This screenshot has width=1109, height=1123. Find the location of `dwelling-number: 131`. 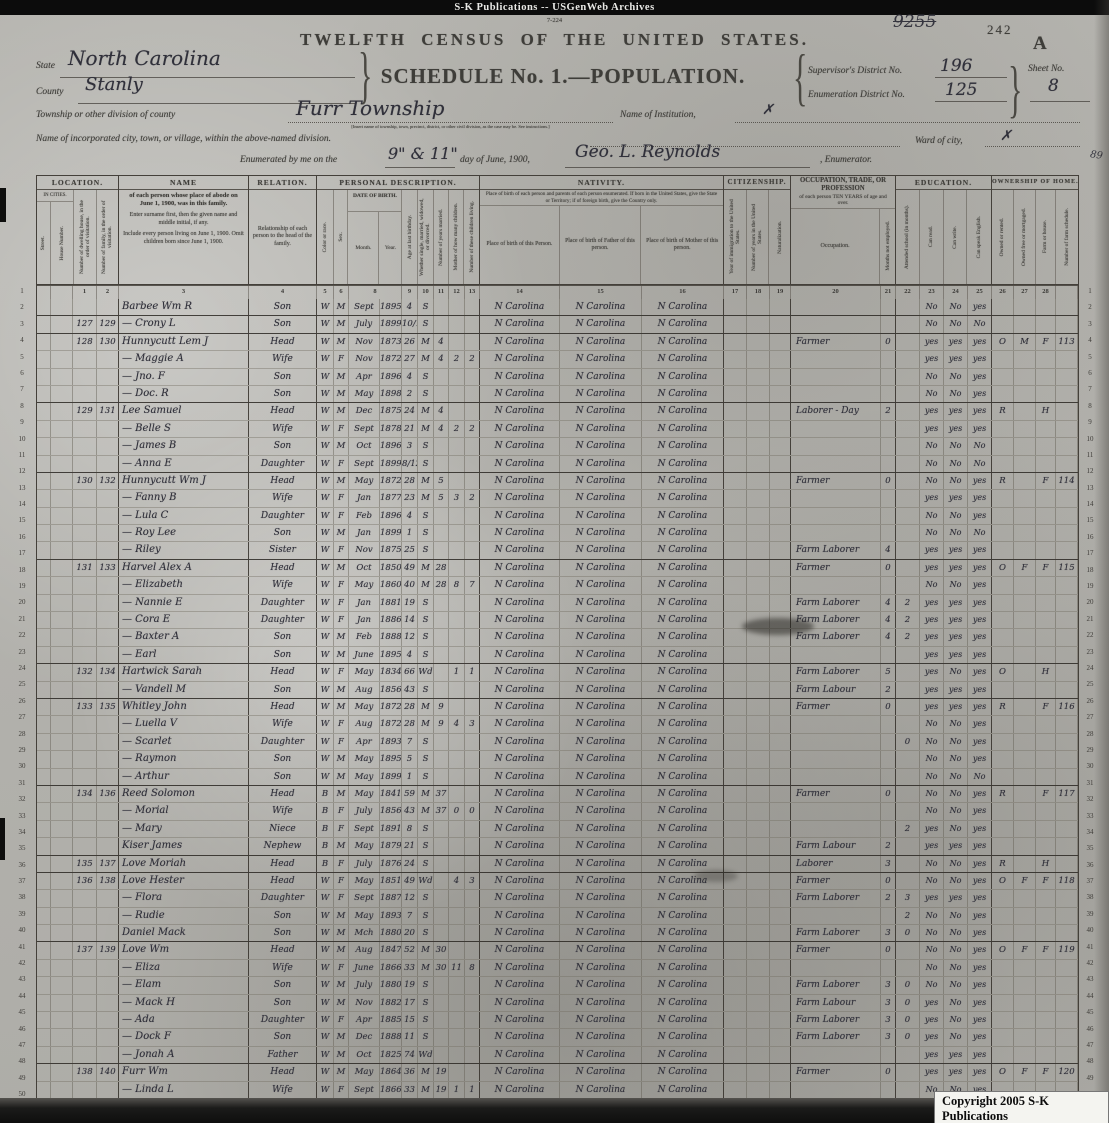

dwelling-number: 131 is located at coordinates (85, 568).